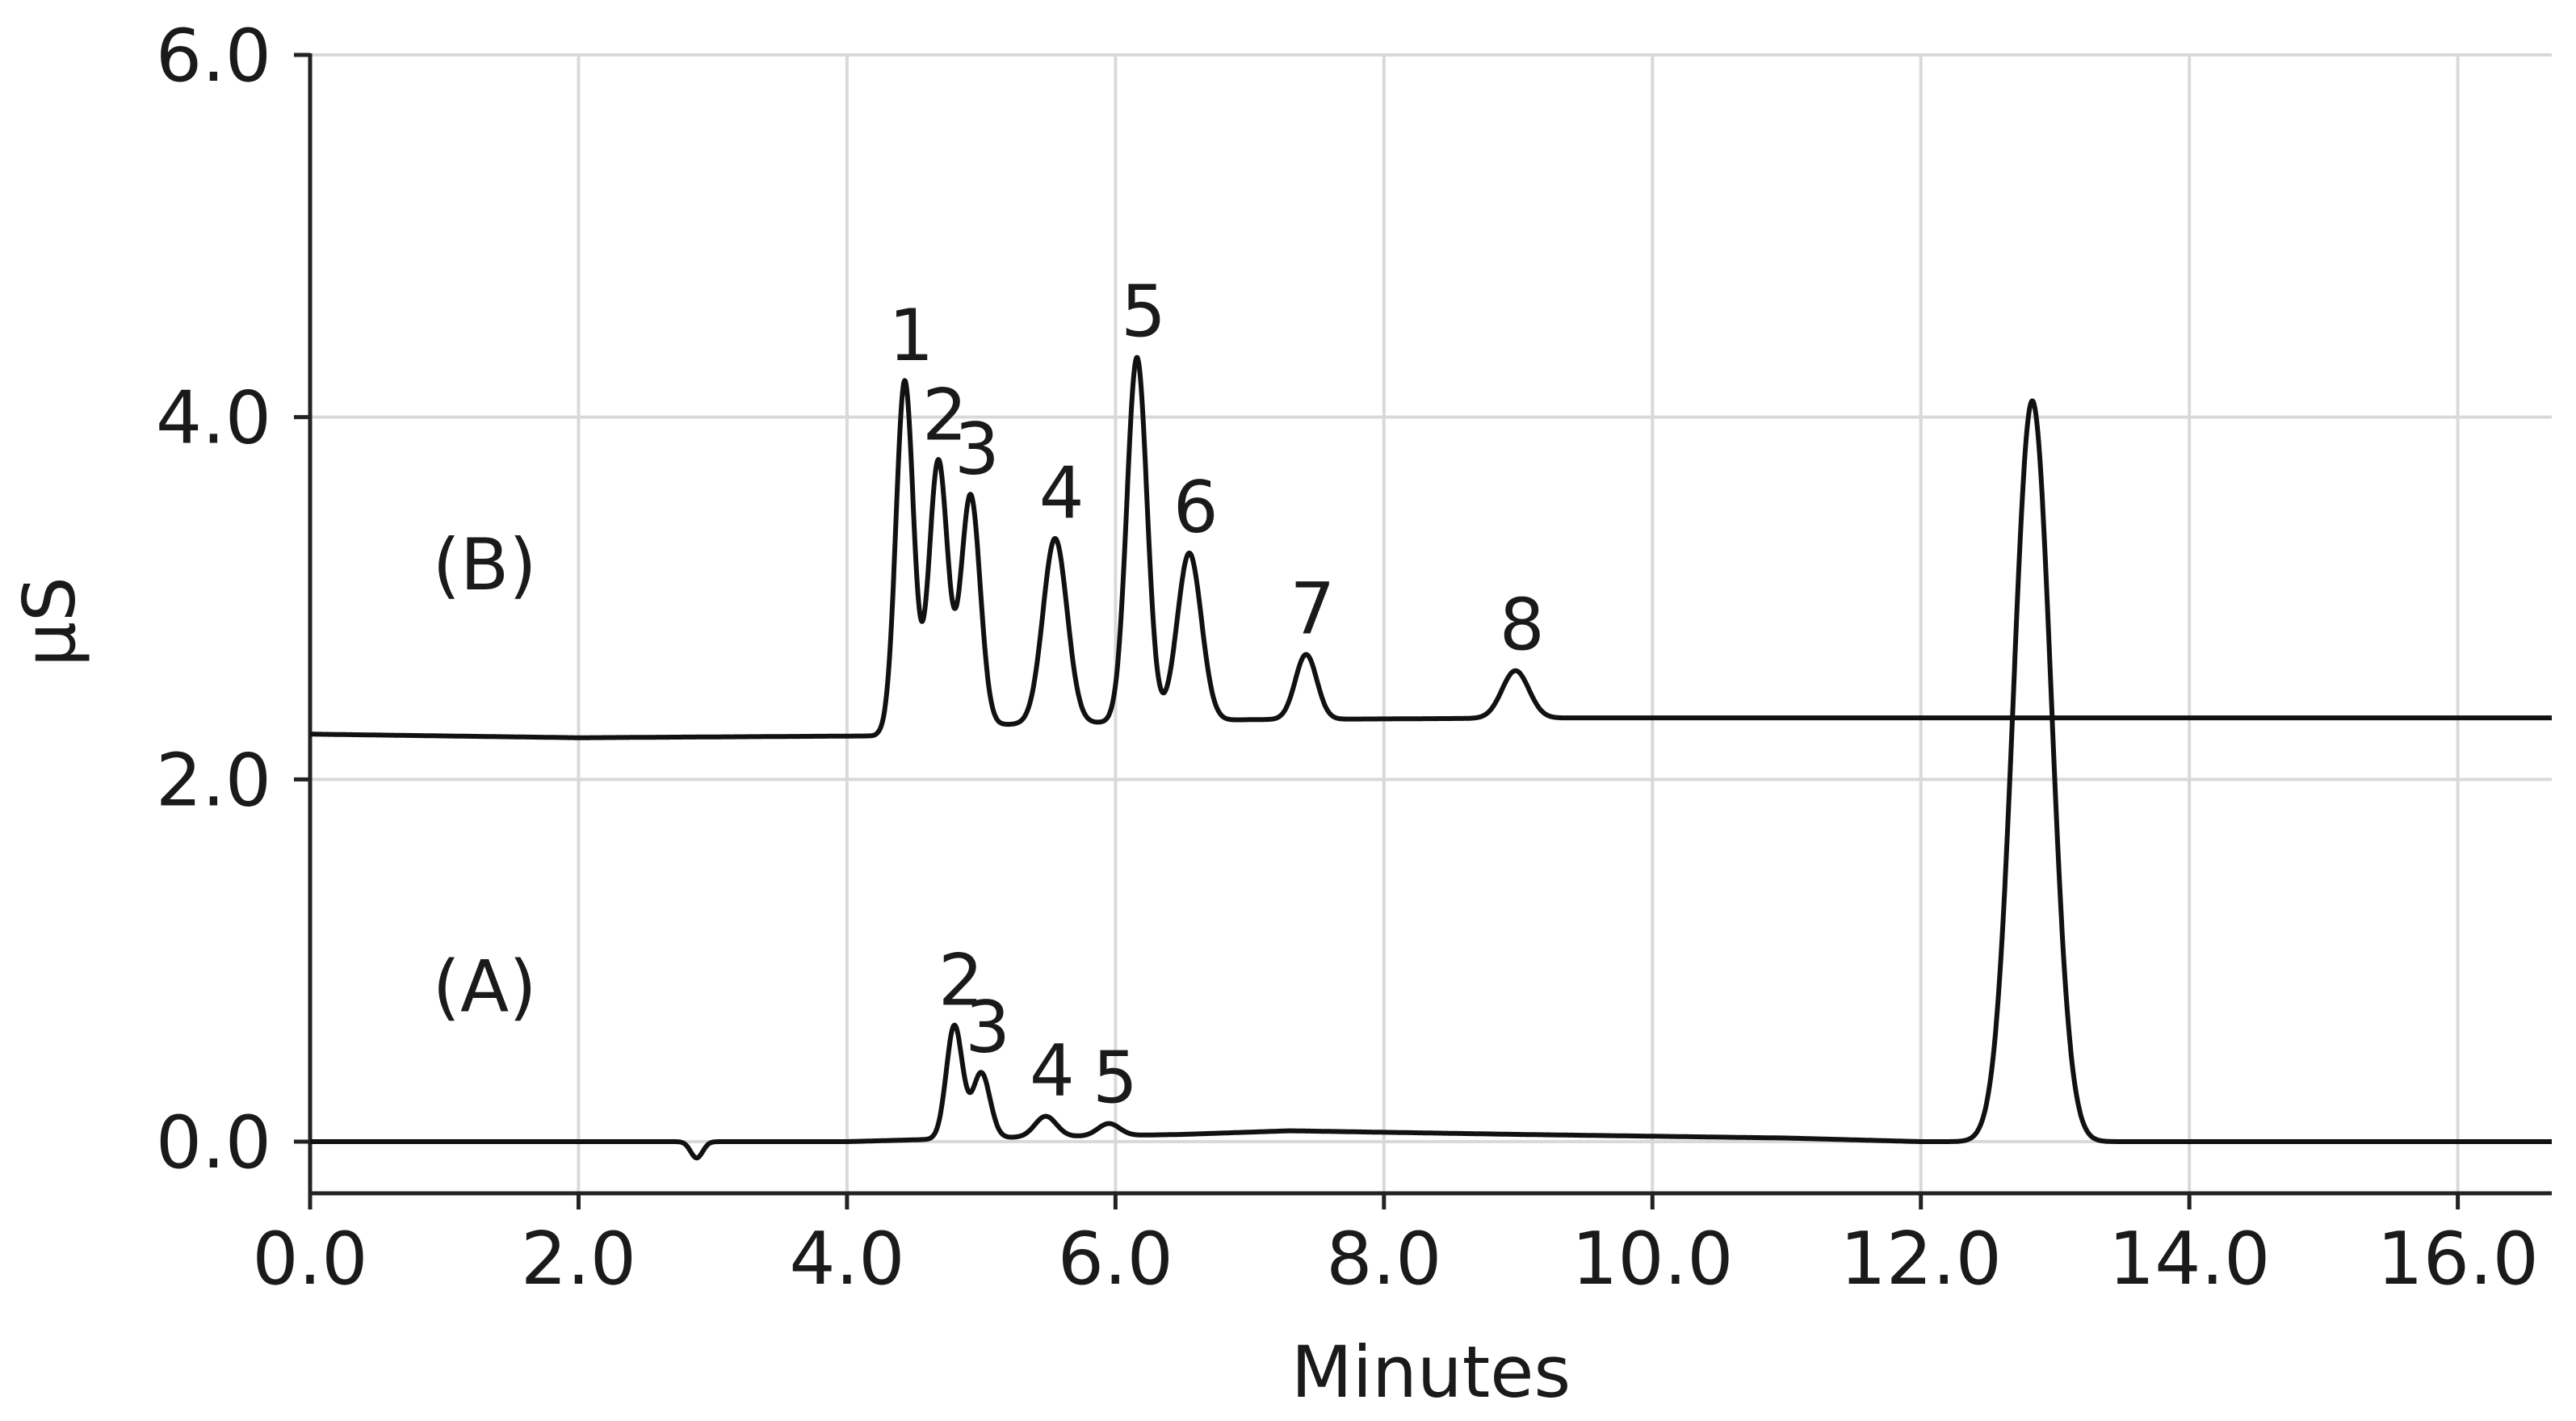  What do you see at coordinates (485, 564) in the screenshot?
I see `trace-label-b: (B)` at bounding box center [485, 564].